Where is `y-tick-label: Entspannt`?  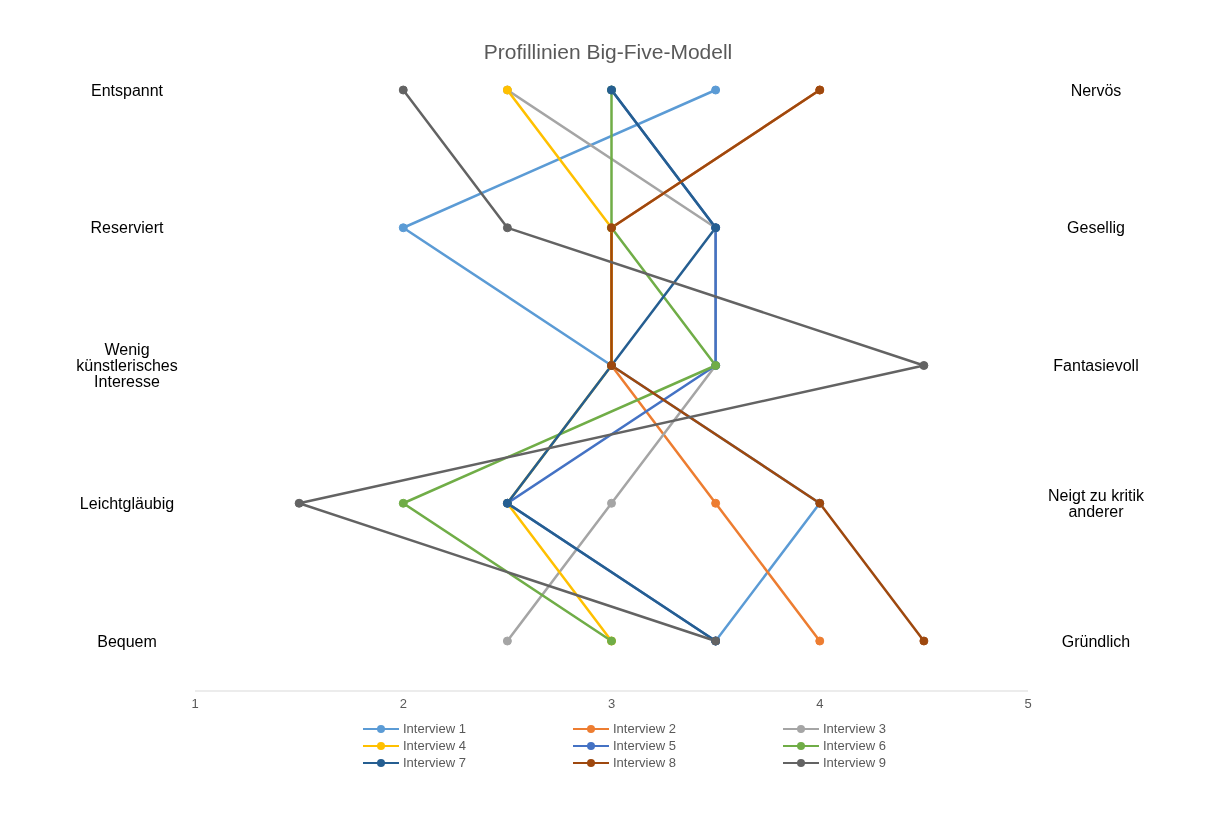
y-tick-label: Entspannt is located at coordinates (127, 90).